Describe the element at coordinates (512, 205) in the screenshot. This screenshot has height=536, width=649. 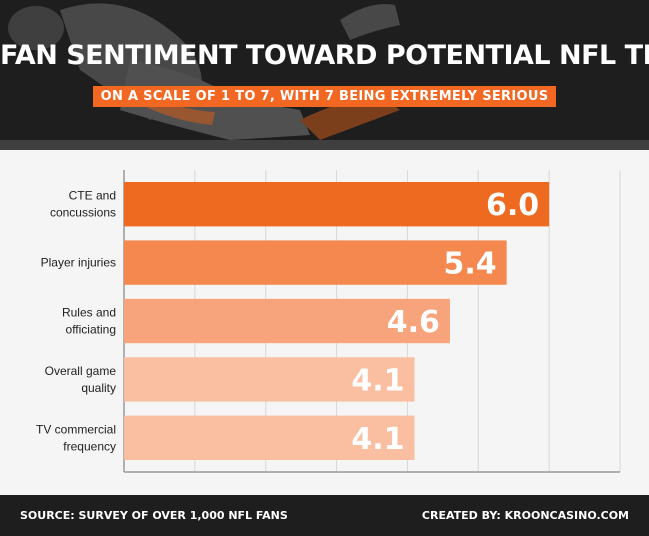
I see `data-label: 6.0` at that location.